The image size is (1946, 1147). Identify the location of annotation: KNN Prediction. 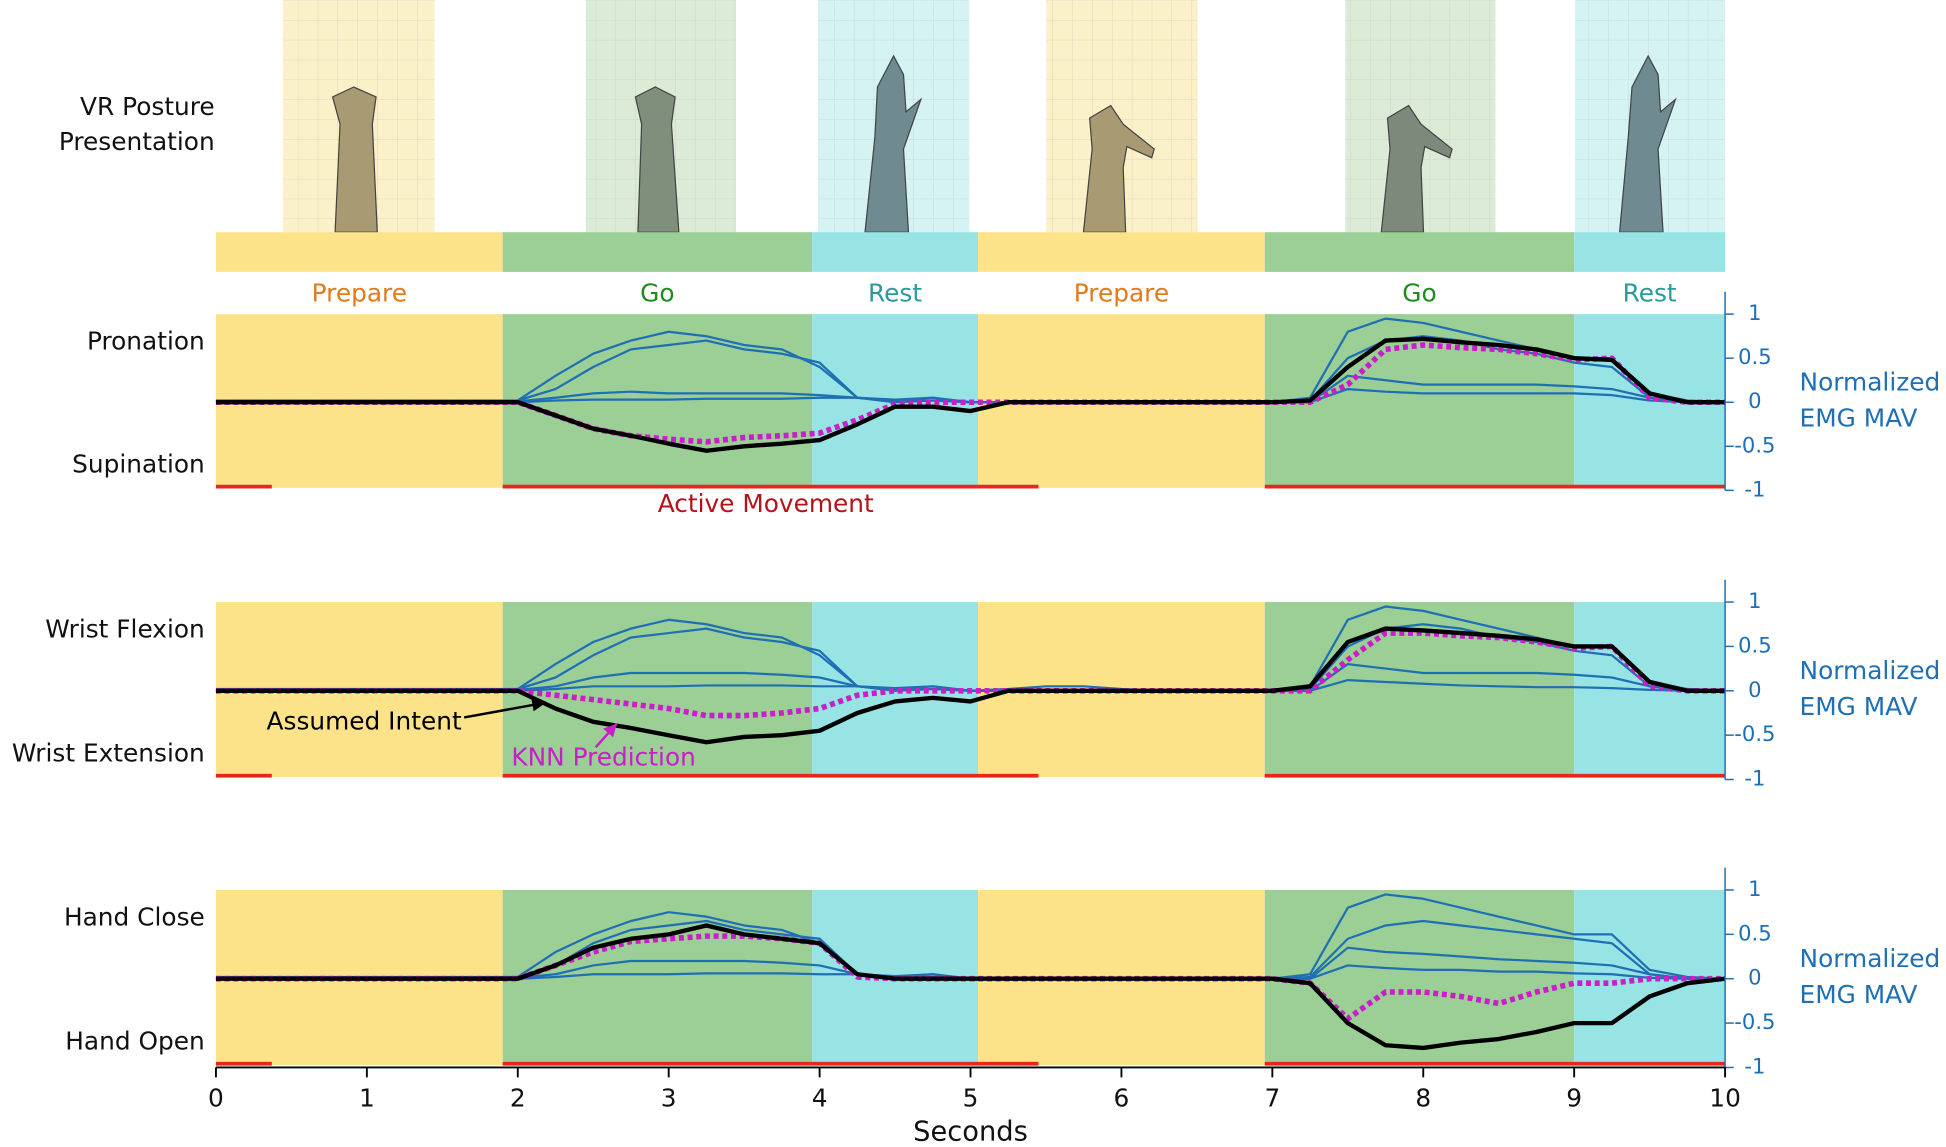
(603, 756).